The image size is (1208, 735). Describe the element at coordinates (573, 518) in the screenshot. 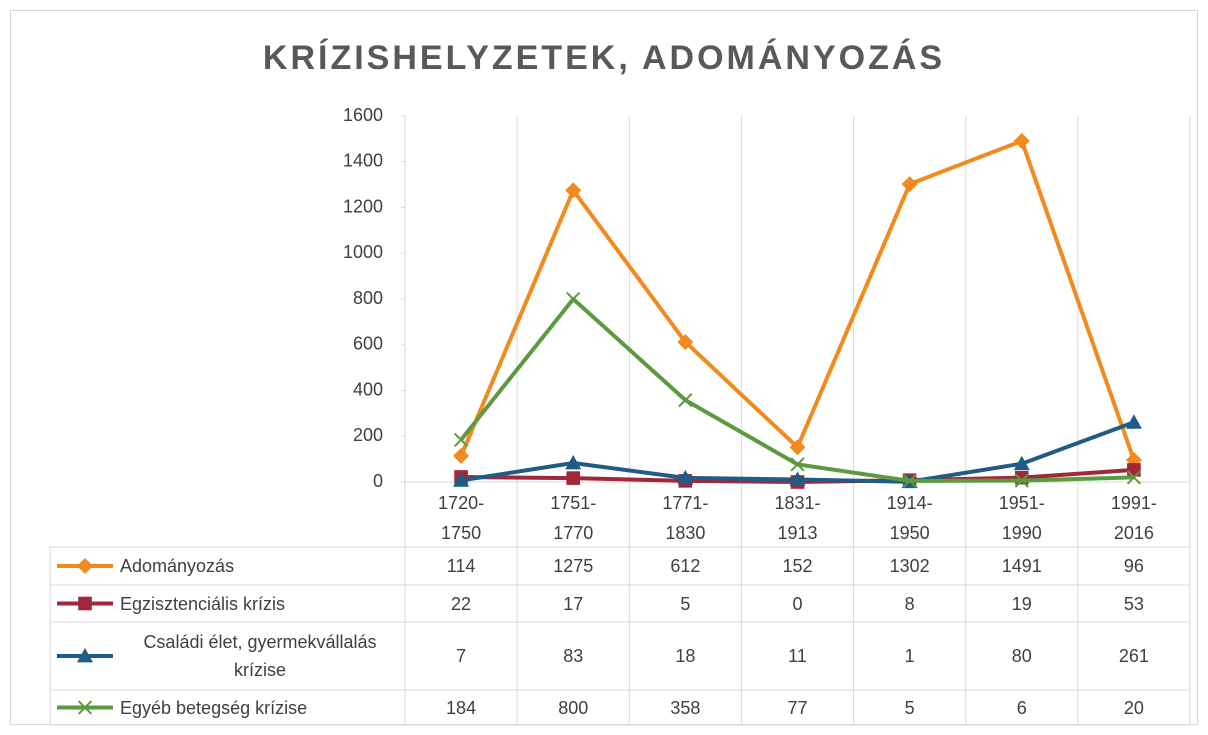

I see `x-tick-label: 1751-1770` at that location.